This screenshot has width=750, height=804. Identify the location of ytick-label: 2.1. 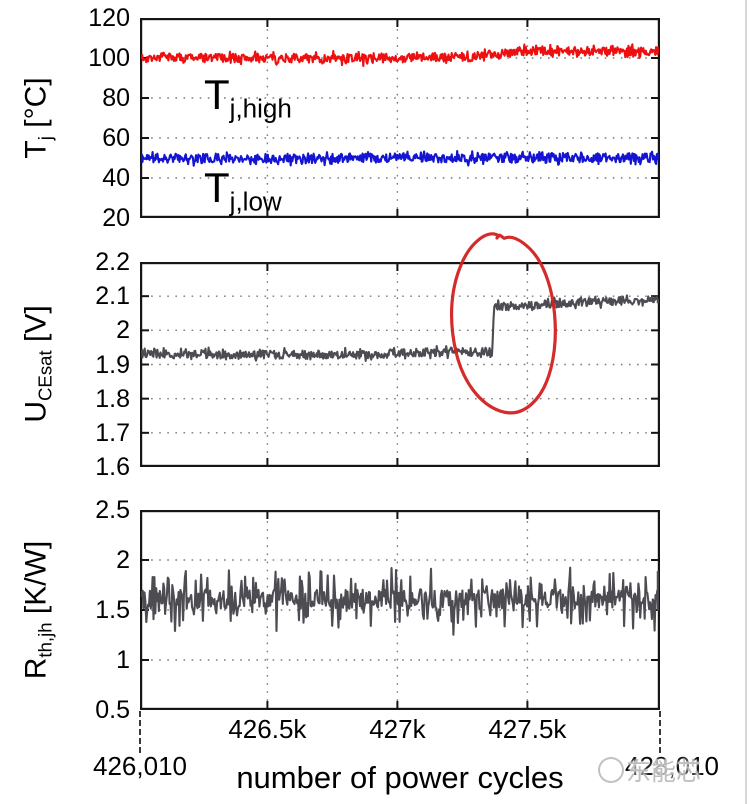
(112, 296).